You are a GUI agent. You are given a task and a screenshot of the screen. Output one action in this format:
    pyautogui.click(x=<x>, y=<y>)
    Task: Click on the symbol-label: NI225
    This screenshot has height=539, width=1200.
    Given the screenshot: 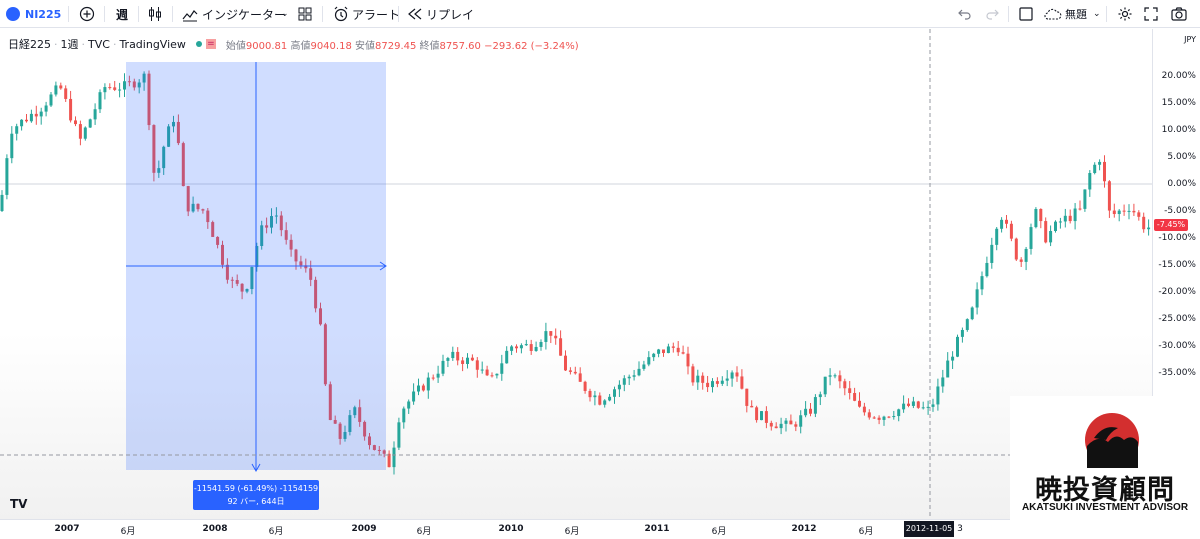 What is the action you would take?
    pyautogui.click(x=43, y=14)
    